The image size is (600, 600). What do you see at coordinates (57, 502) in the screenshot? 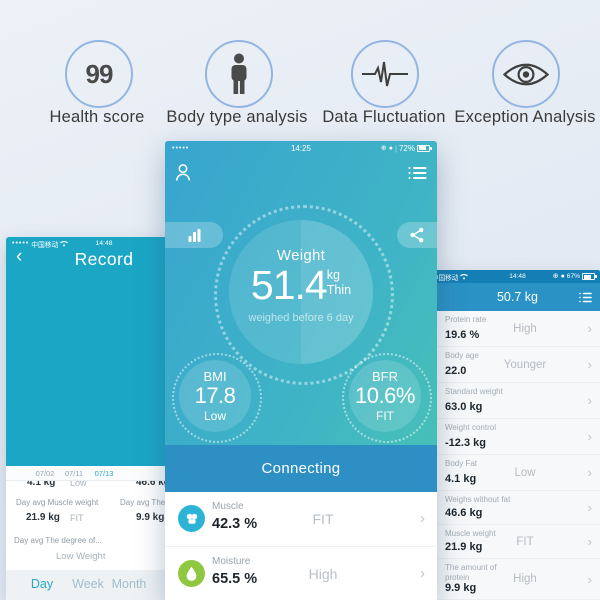
I see `avg-label: Day avg Muscle weight` at bounding box center [57, 502].